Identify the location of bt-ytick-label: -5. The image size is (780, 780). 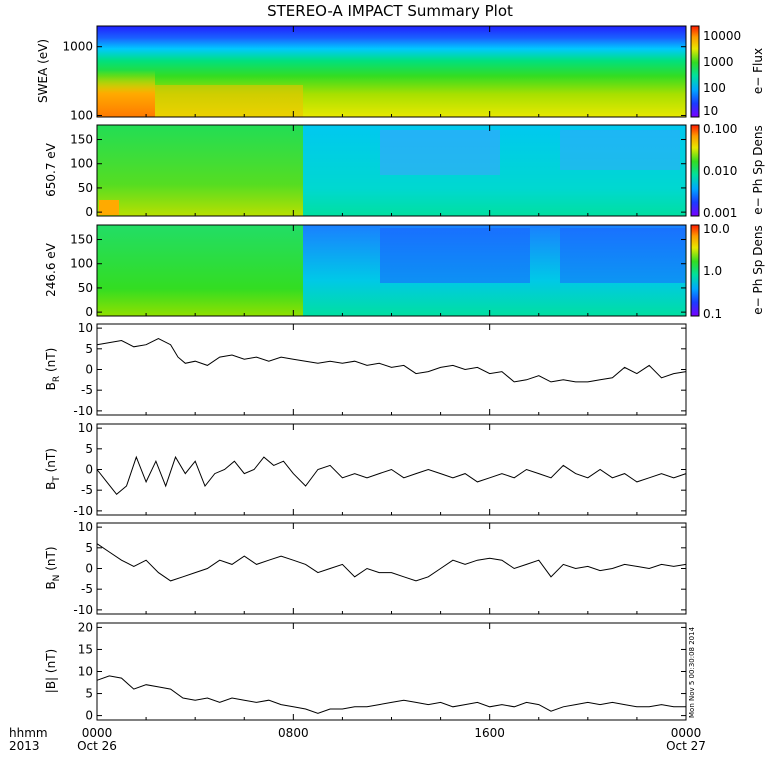
(87, 490).